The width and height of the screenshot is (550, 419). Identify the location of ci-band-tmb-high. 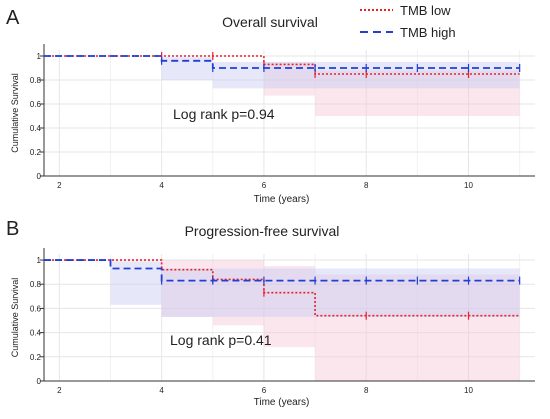
(340, 73).